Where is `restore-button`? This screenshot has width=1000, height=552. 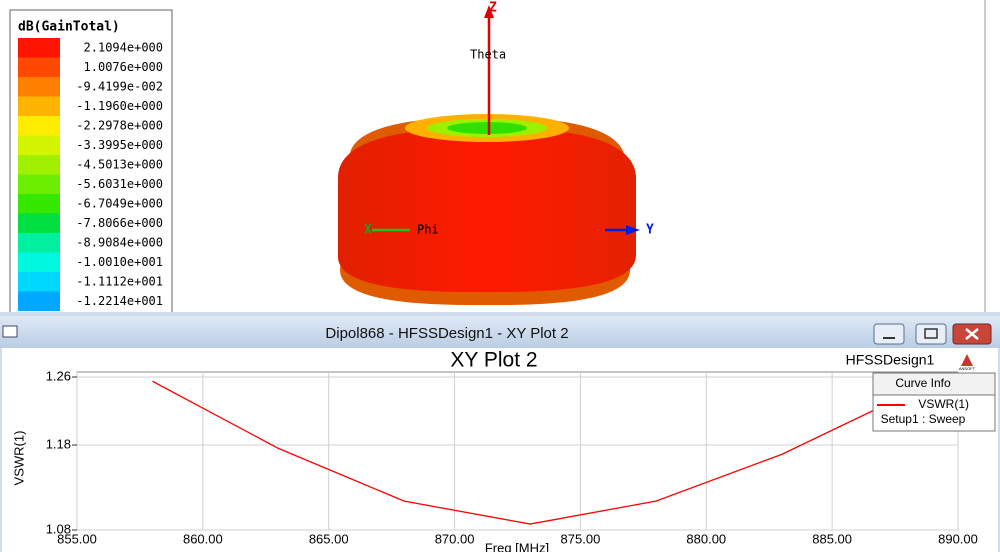 restore-button is located at coordinates (931, 334).